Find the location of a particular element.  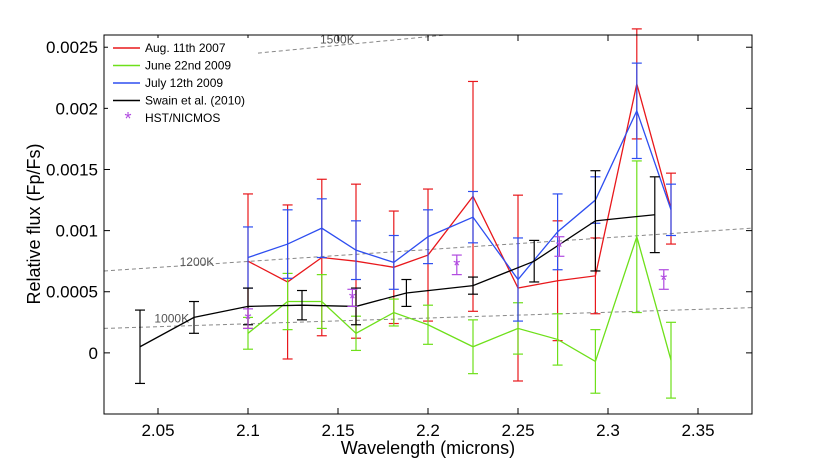

y-tick-label: 0.001 is located at coordinates (76, 231).